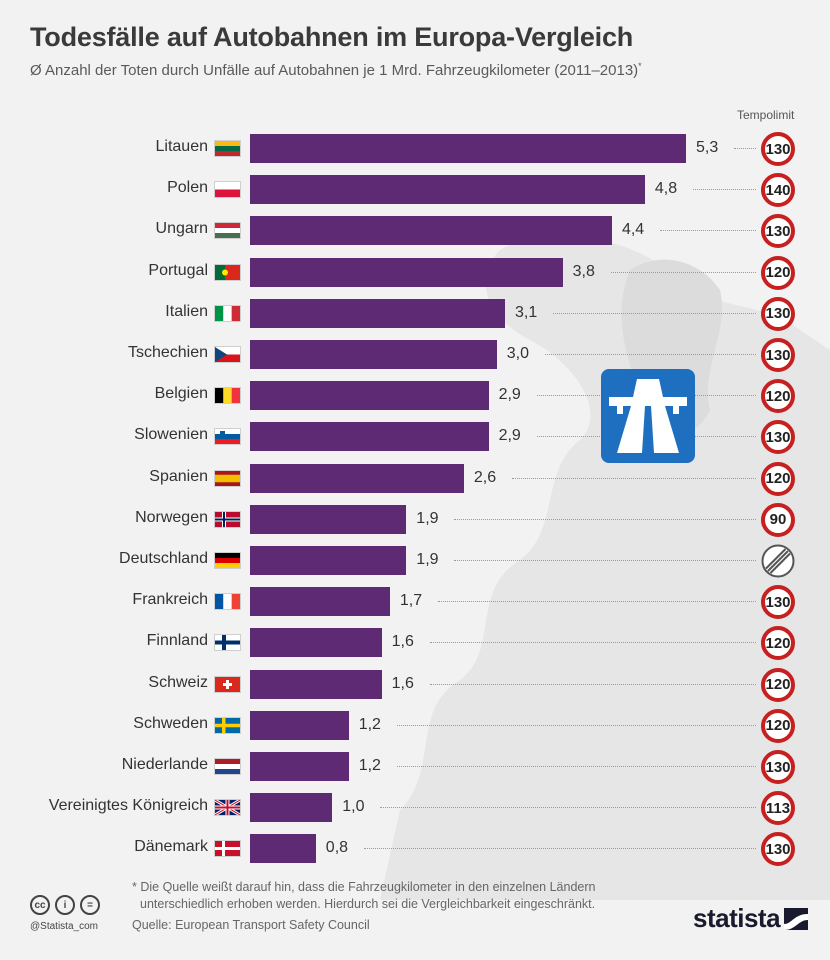  What do you see at coordinates (227, 643) in the screenshot?
I see `flag-fi-icon` at bounding box center [227, 643].